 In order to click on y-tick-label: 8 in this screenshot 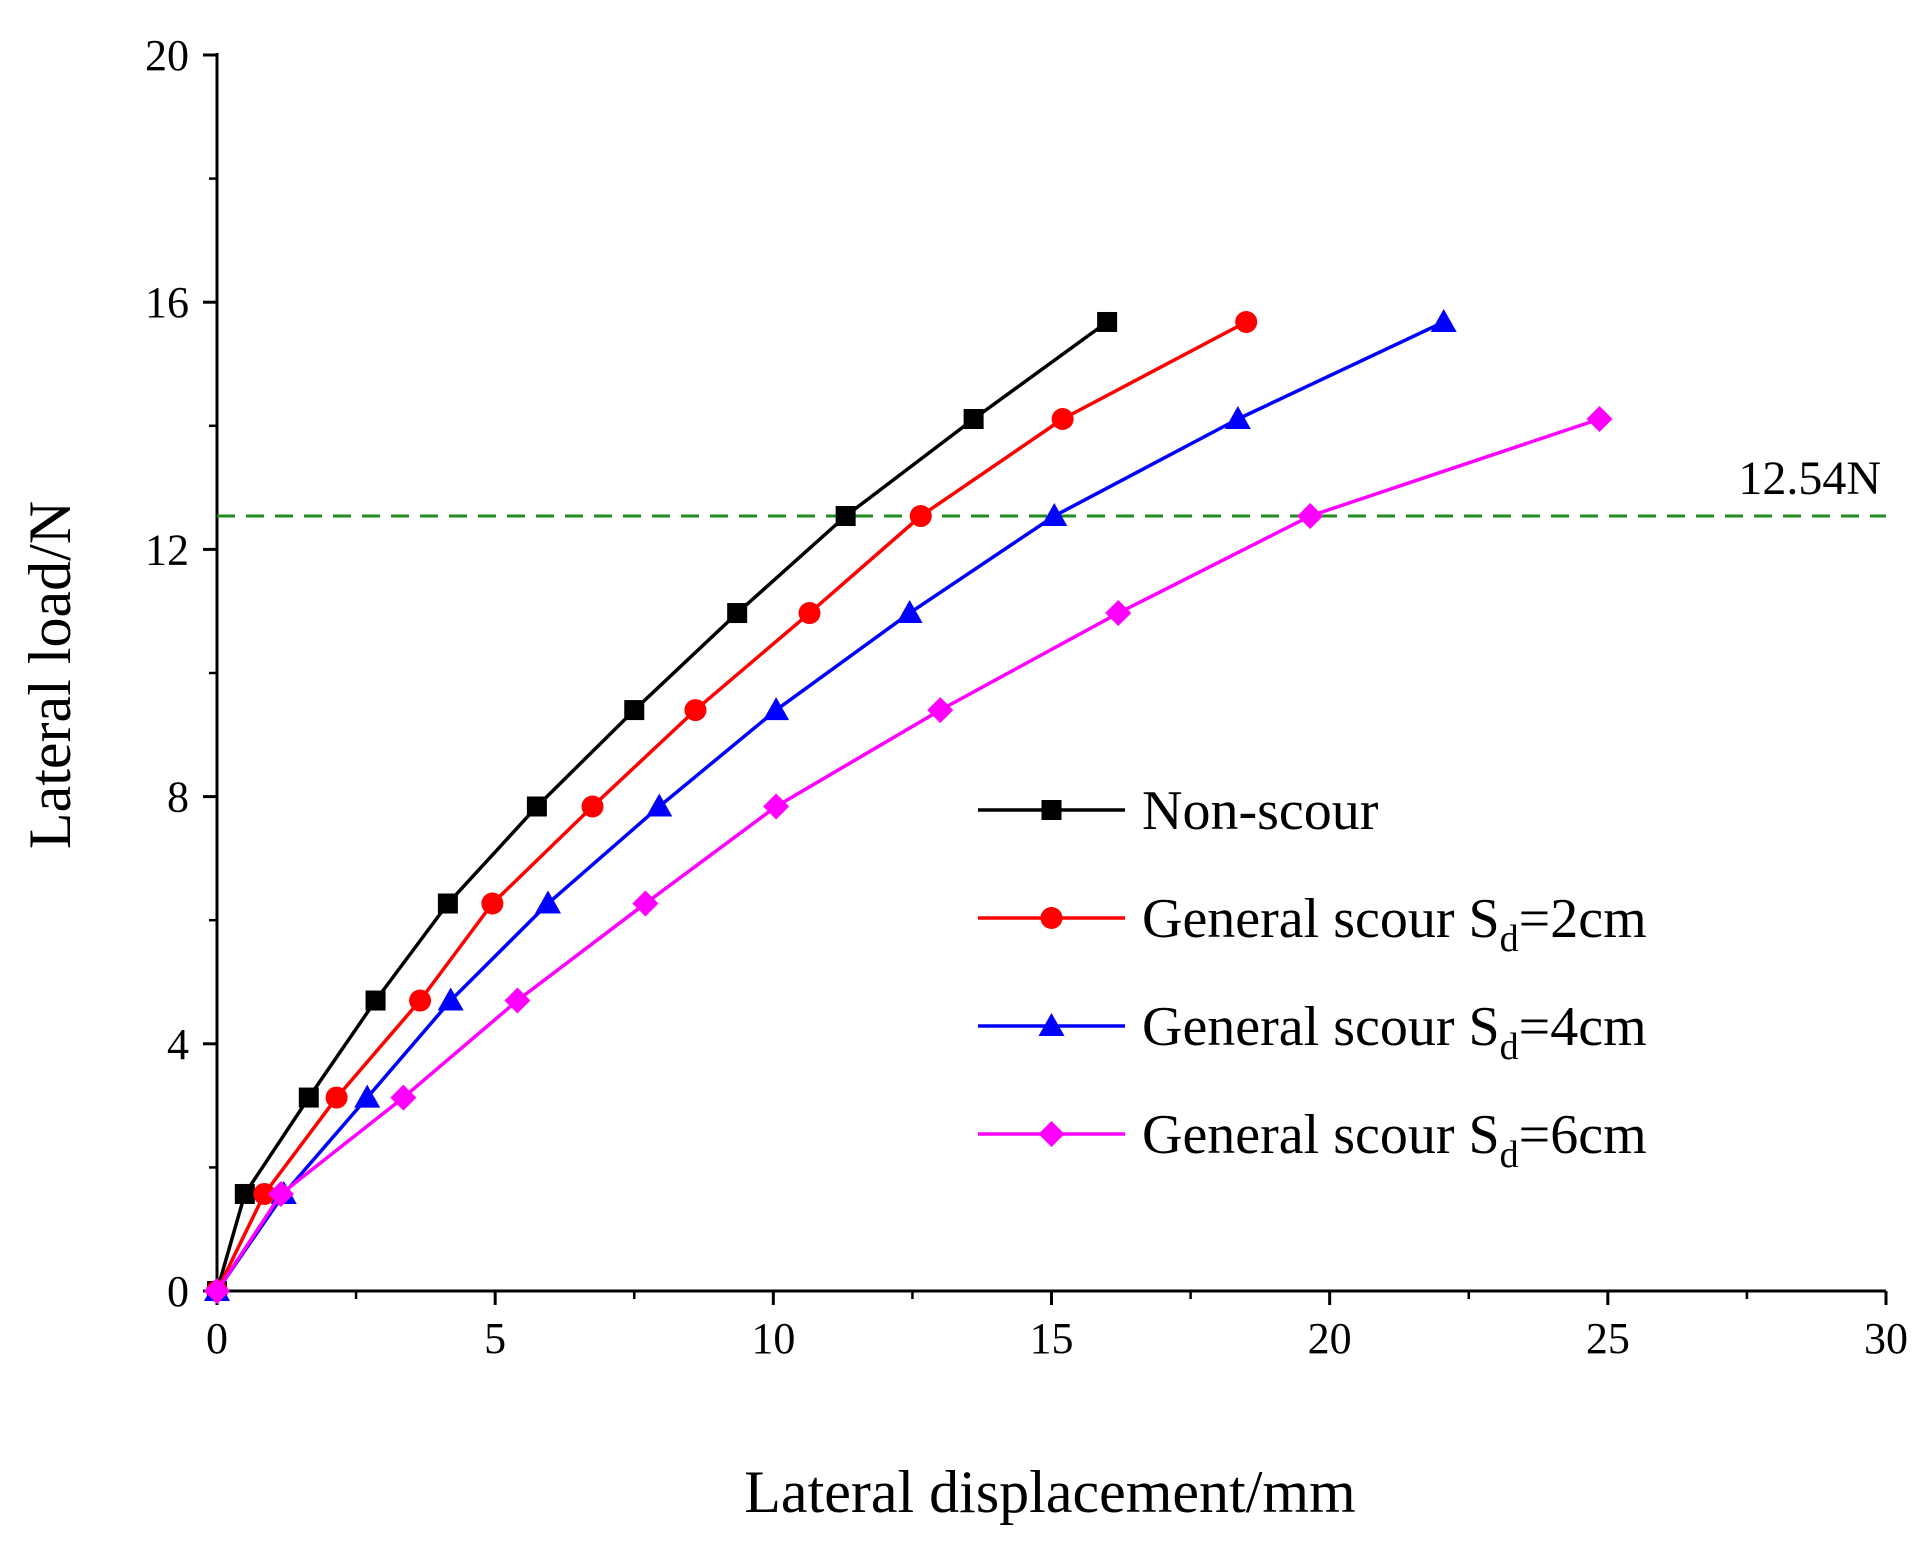, I will do `click(178, 797)`.